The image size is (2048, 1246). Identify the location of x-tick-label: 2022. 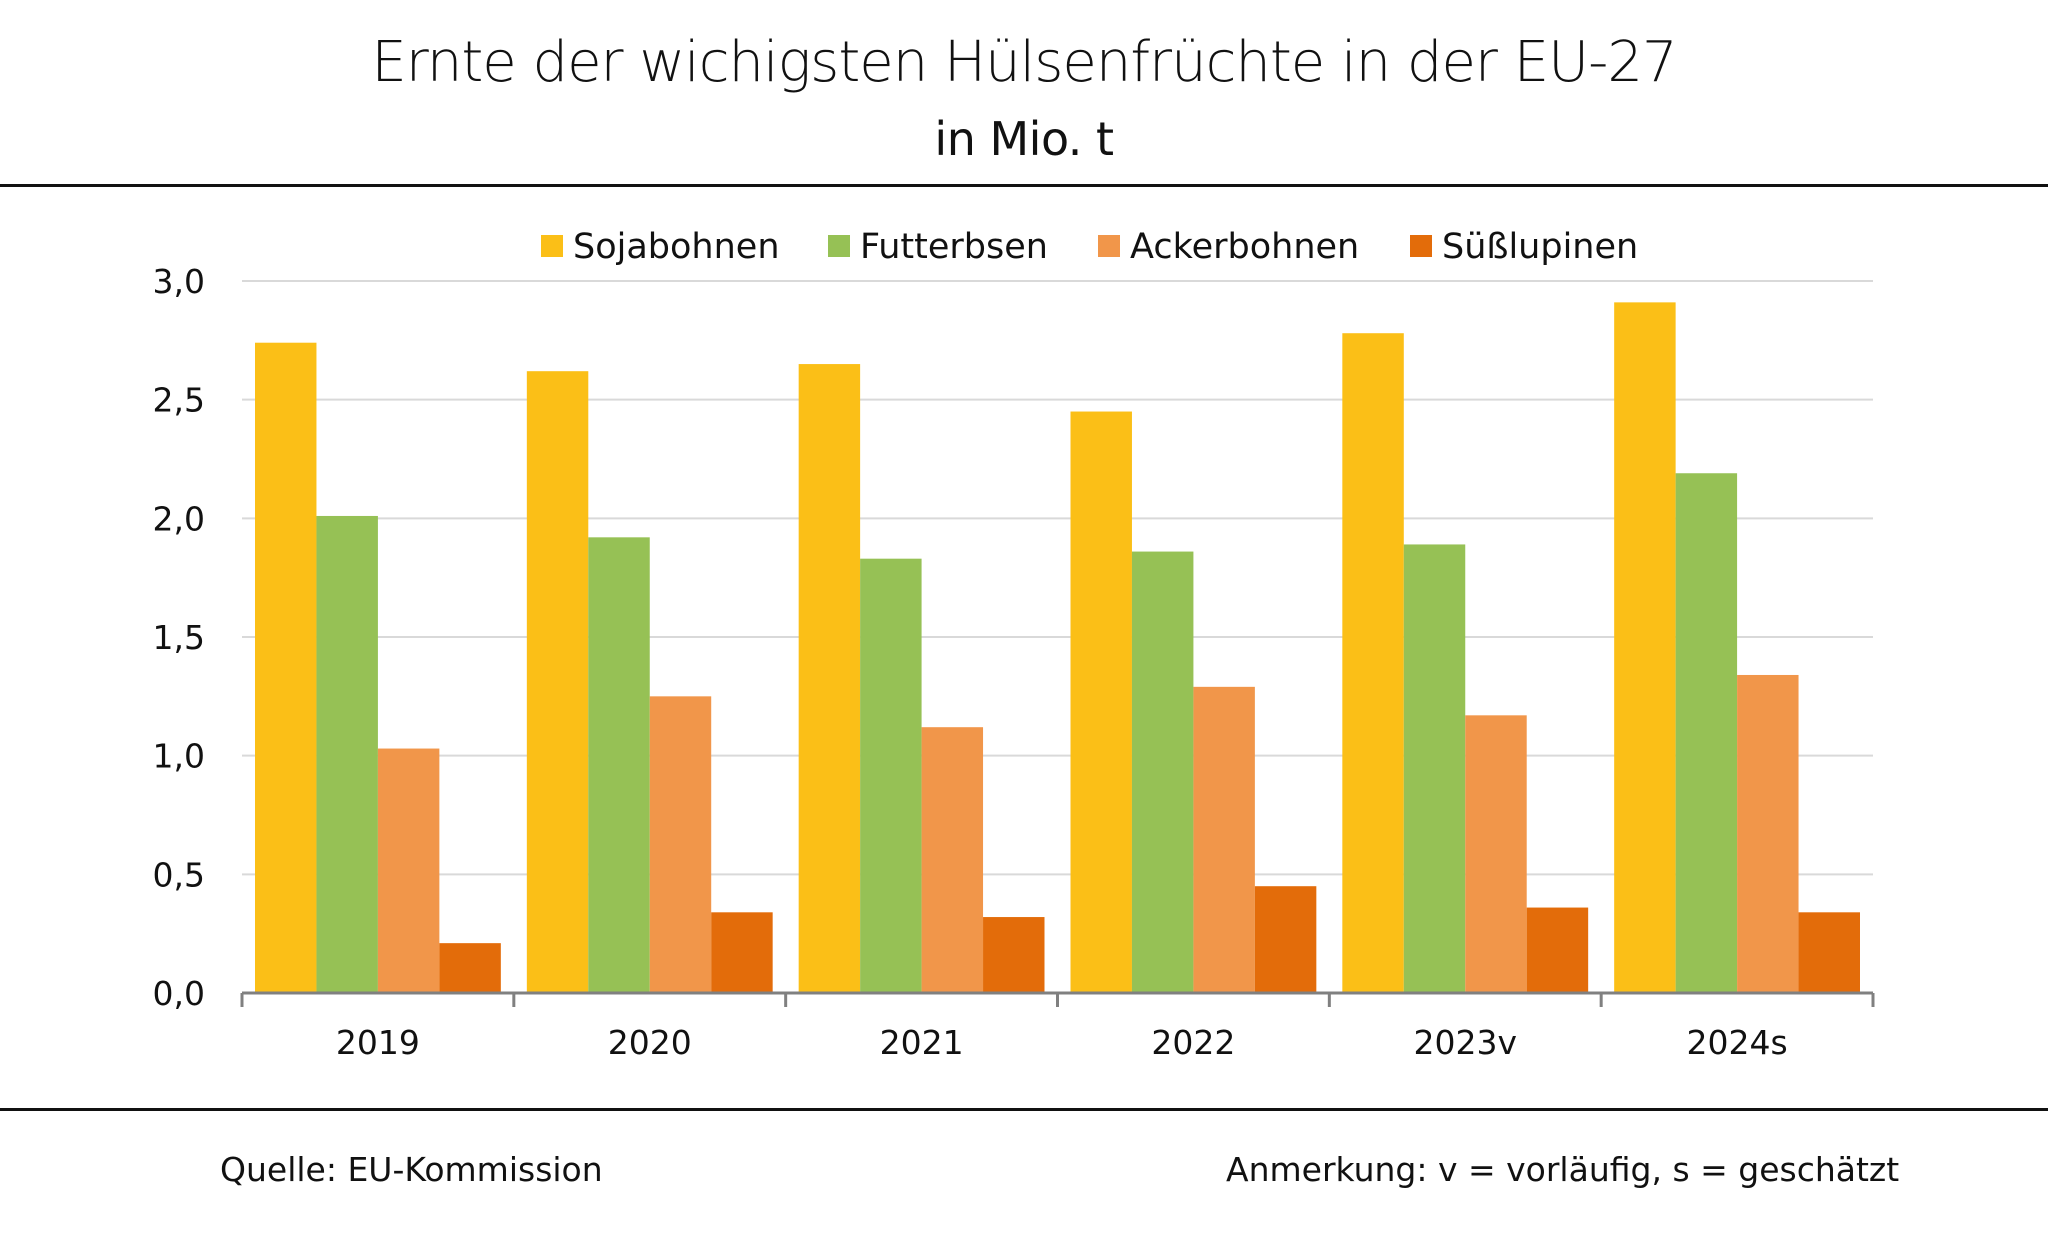
(1193, 1042).